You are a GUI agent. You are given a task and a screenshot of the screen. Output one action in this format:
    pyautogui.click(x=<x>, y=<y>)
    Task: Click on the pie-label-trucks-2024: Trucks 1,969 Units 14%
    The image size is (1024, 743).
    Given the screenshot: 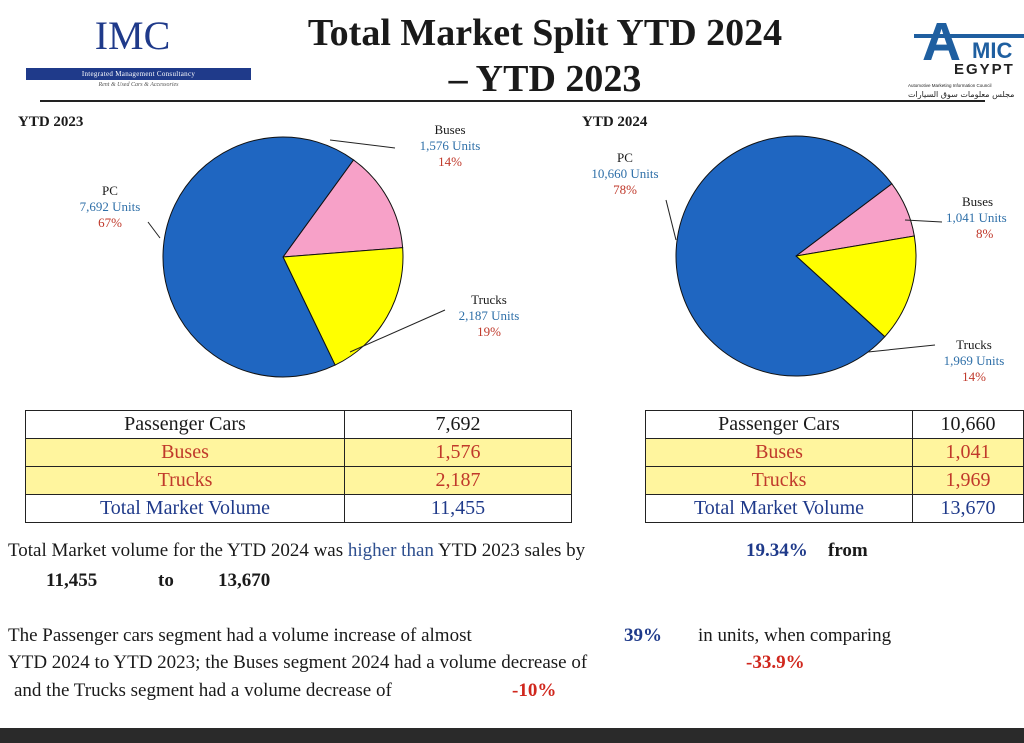 What is the action you would take?
    pyautogui.click(x=974, y=361)
    